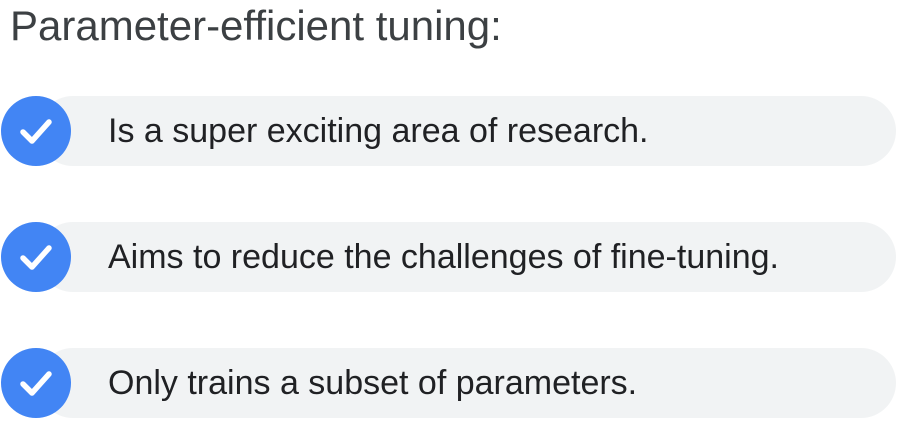 The image size is (899, 425). Describe the element at coordinates (373, 383) in the screenshot. I see `list-item-label: Only trains a subset of parameters.` at that location.